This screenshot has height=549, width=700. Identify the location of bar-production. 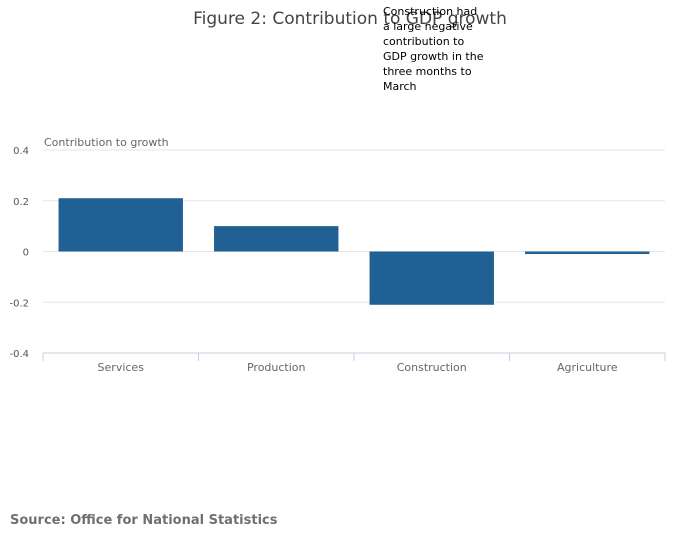
(276, 239).